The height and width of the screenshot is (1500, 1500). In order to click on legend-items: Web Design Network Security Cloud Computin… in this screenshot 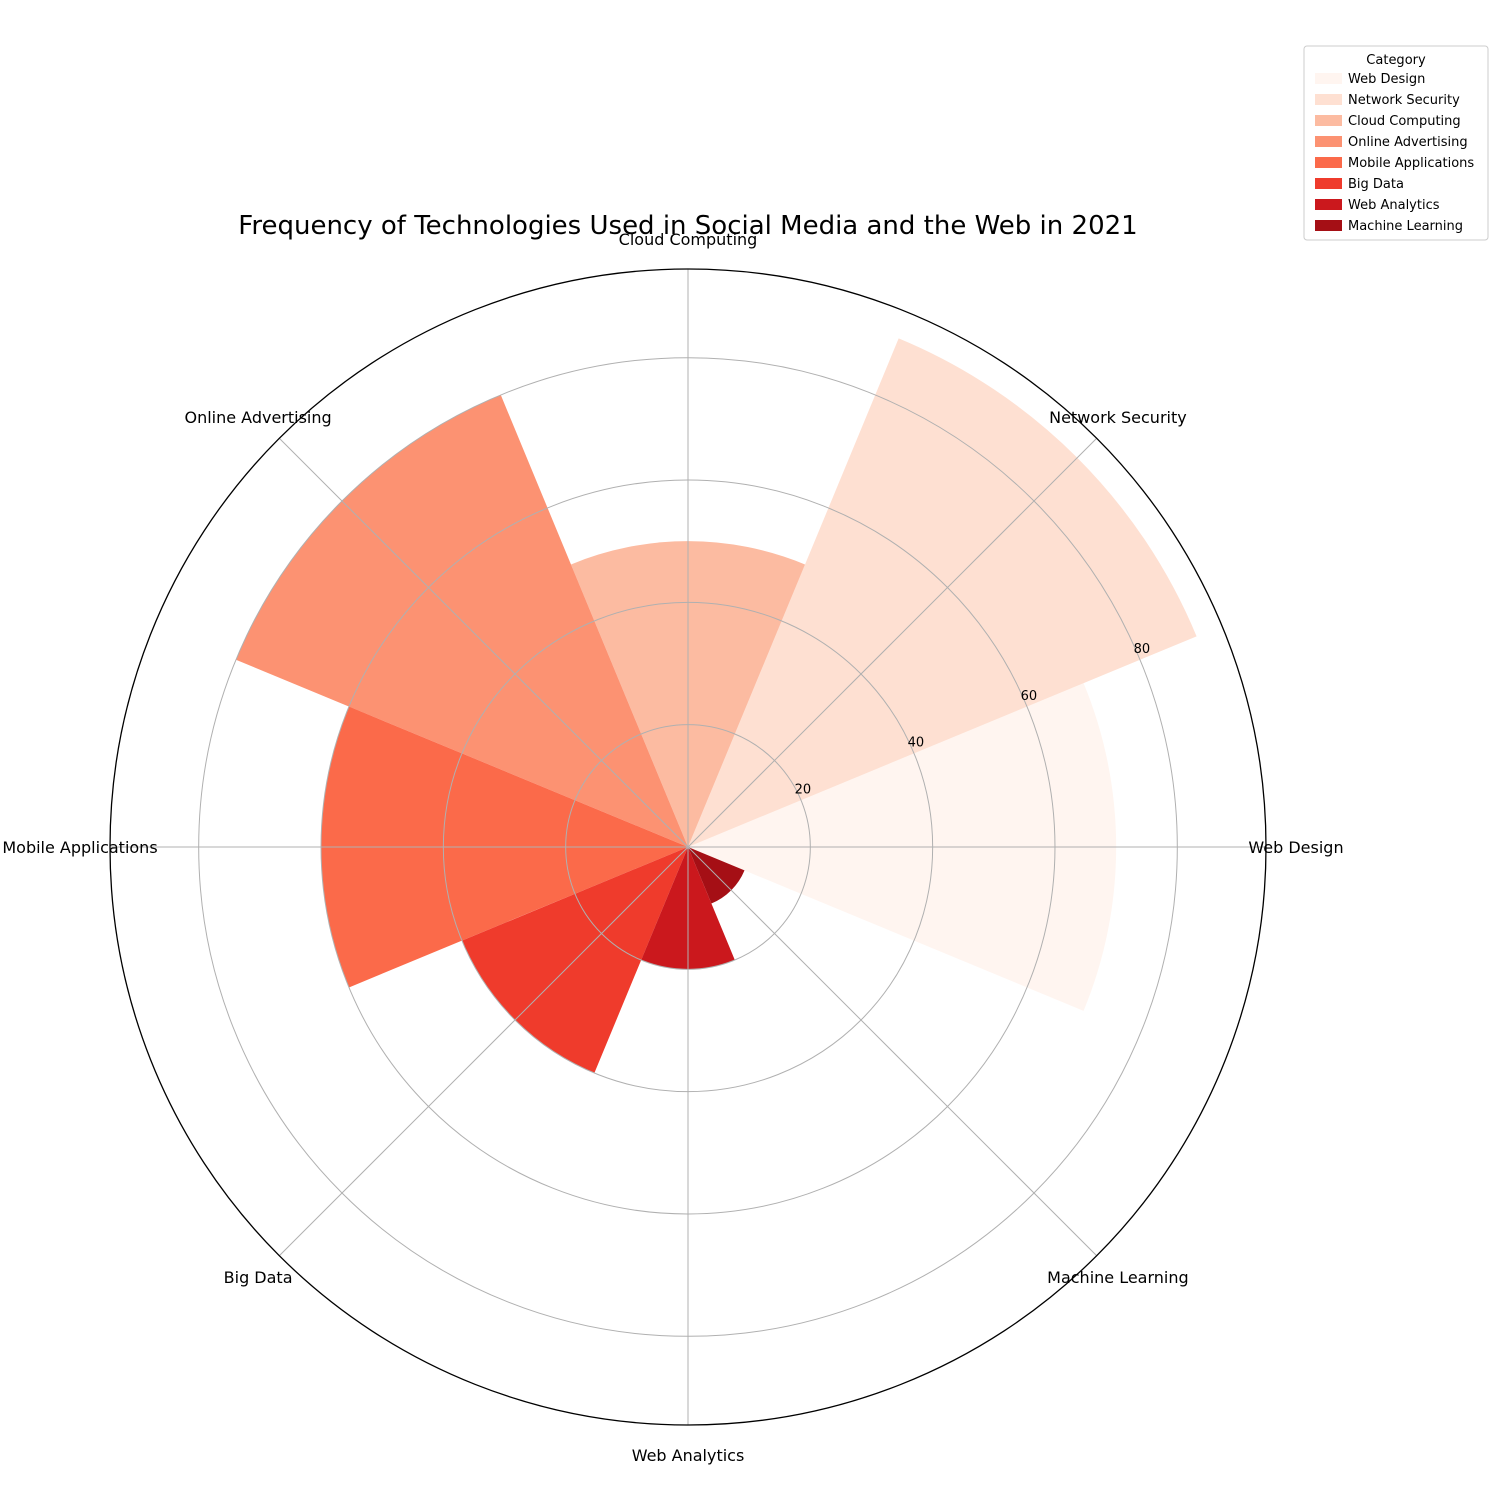, I will do `click(1394, 153)`.